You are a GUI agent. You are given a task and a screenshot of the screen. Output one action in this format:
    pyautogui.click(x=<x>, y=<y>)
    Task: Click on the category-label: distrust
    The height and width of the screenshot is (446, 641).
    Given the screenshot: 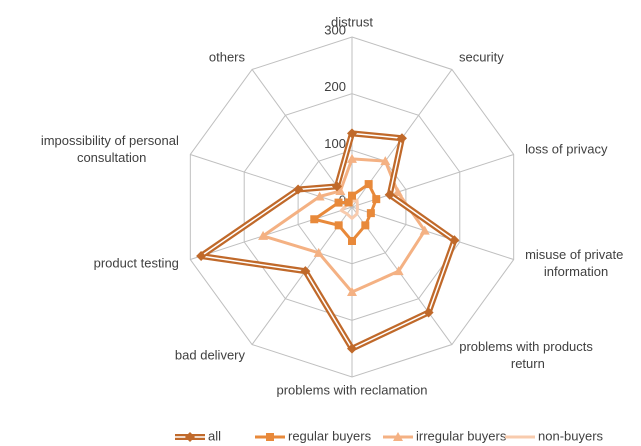 What is the action you would take?
    pyautogui.click(x=352, y=21)
    